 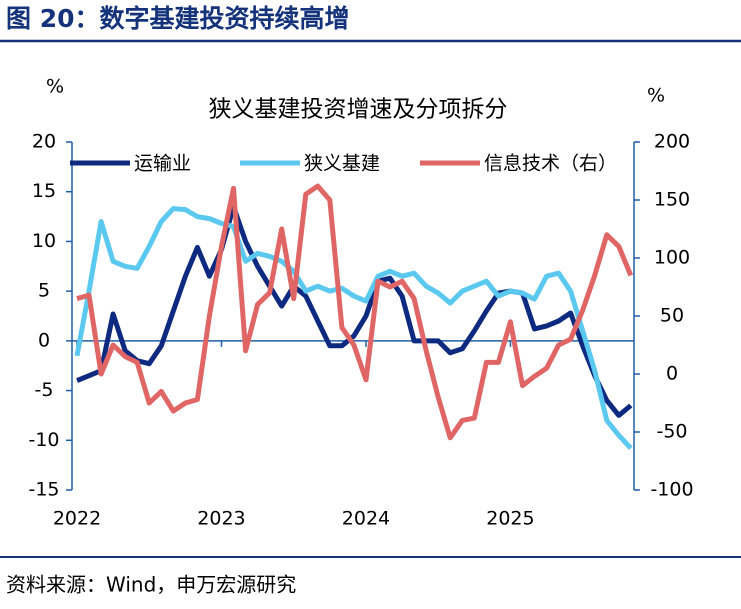 I want to click on y-tick-label: 10, so click(x=44, y=241).